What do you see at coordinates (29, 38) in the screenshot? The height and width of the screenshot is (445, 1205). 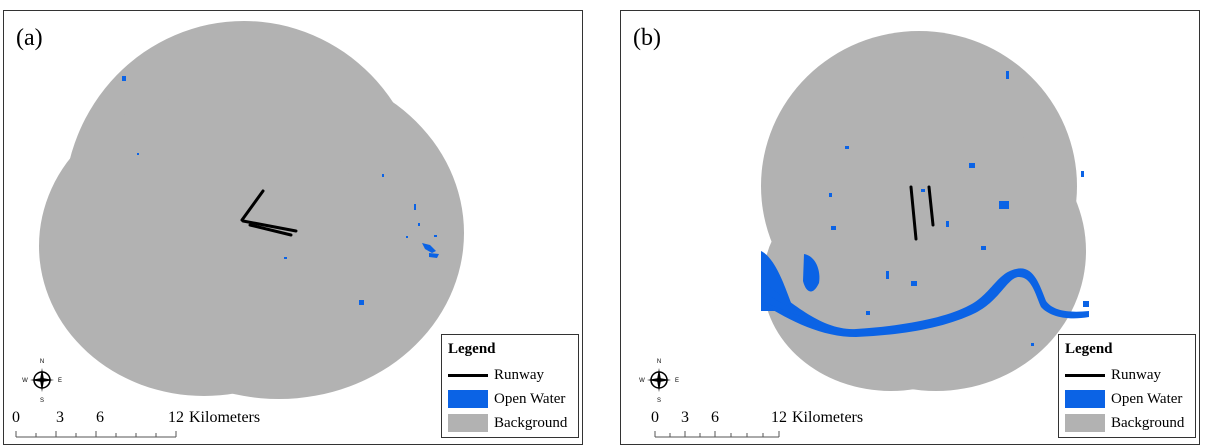 I see `panel-label: (a)` at bounding box center [29, 38].